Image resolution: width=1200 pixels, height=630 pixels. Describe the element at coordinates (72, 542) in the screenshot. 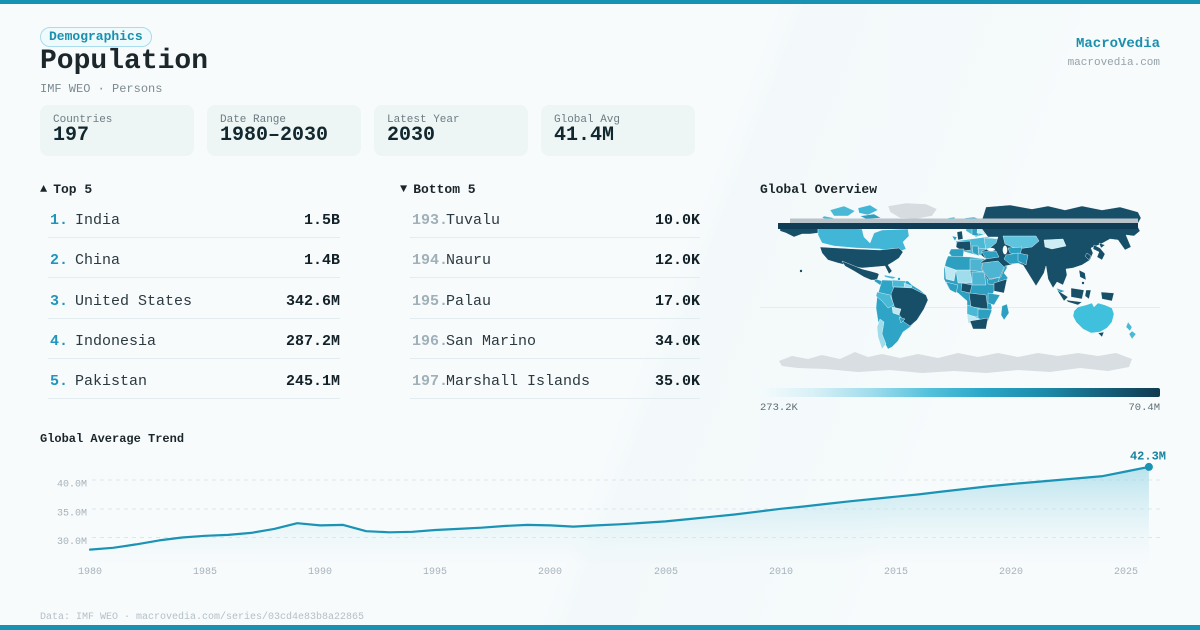

I see `svg-text: 30.0M` at that location.